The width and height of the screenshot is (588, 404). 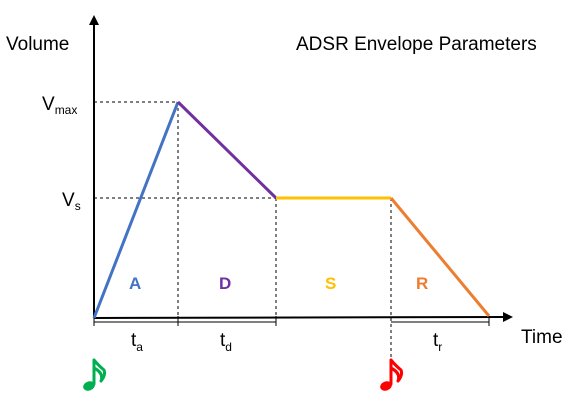 What do you see at coordinates (330, 283) in the screenshot?
I see `phase-label-sustain: S` at bounding box center [330, 283].